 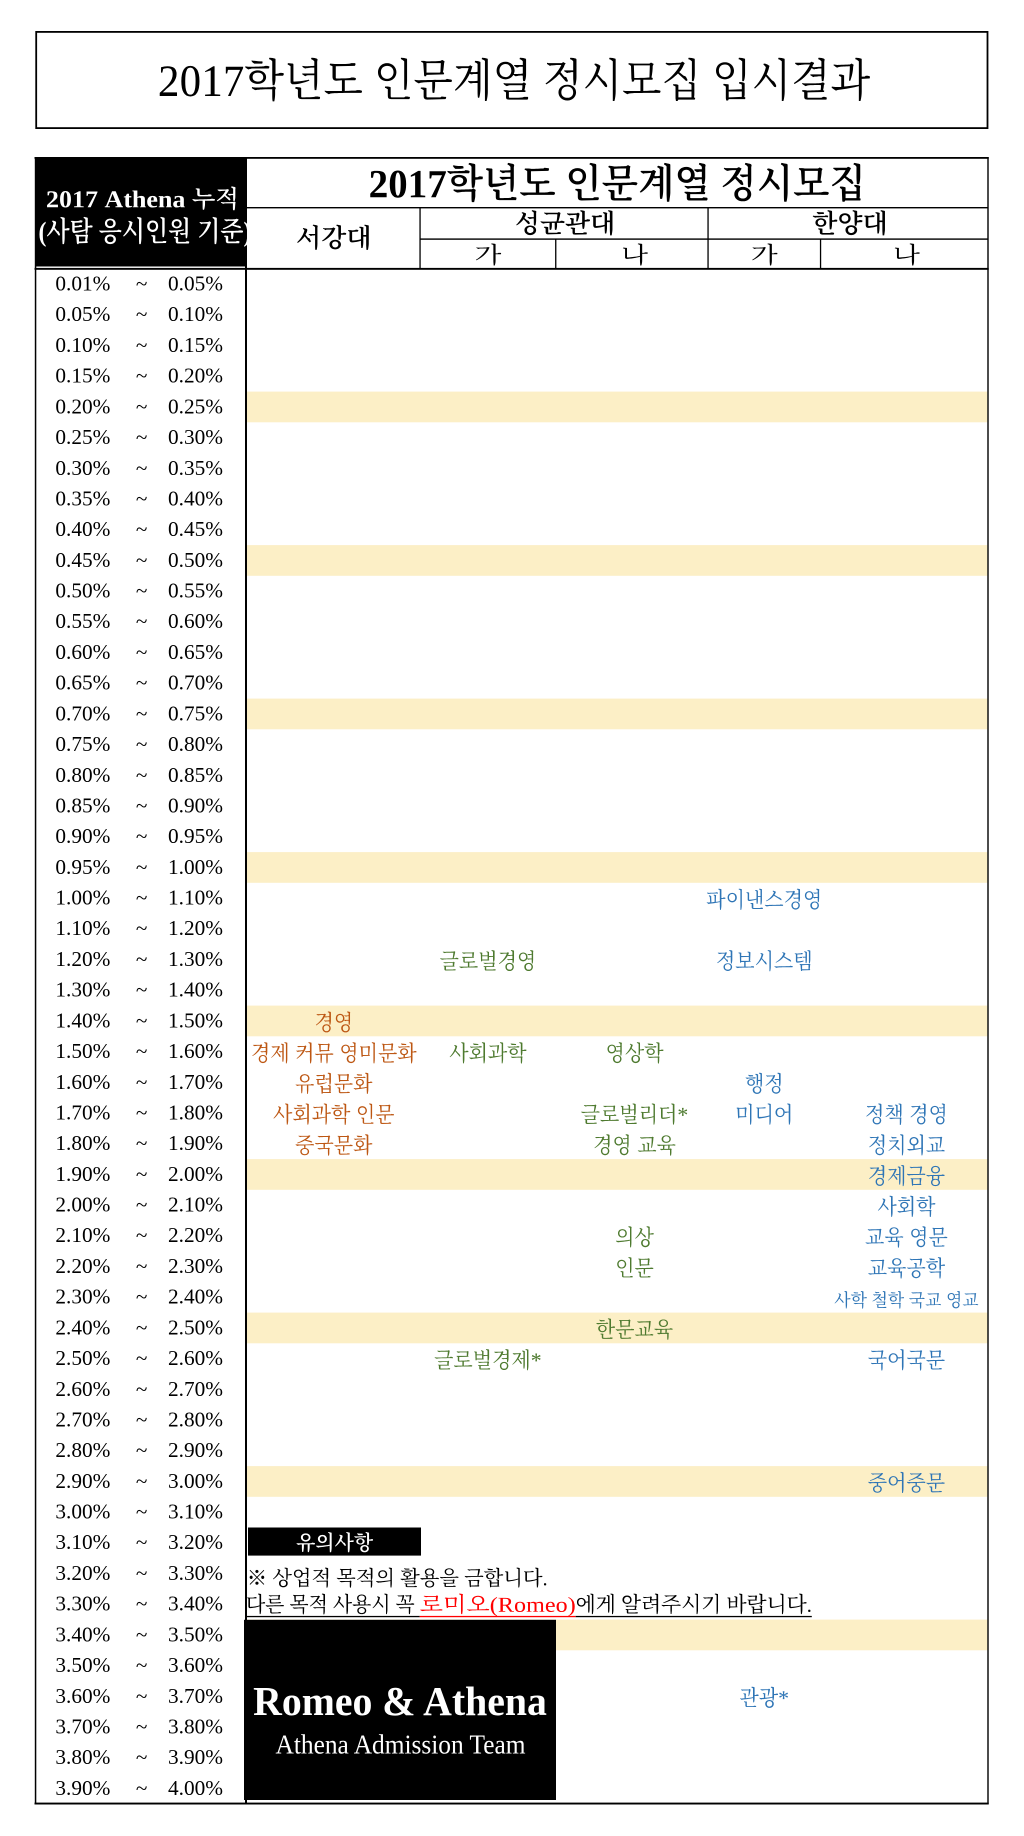 I want to click on svg-text: 1.80%, so click(x=82, y=1143).